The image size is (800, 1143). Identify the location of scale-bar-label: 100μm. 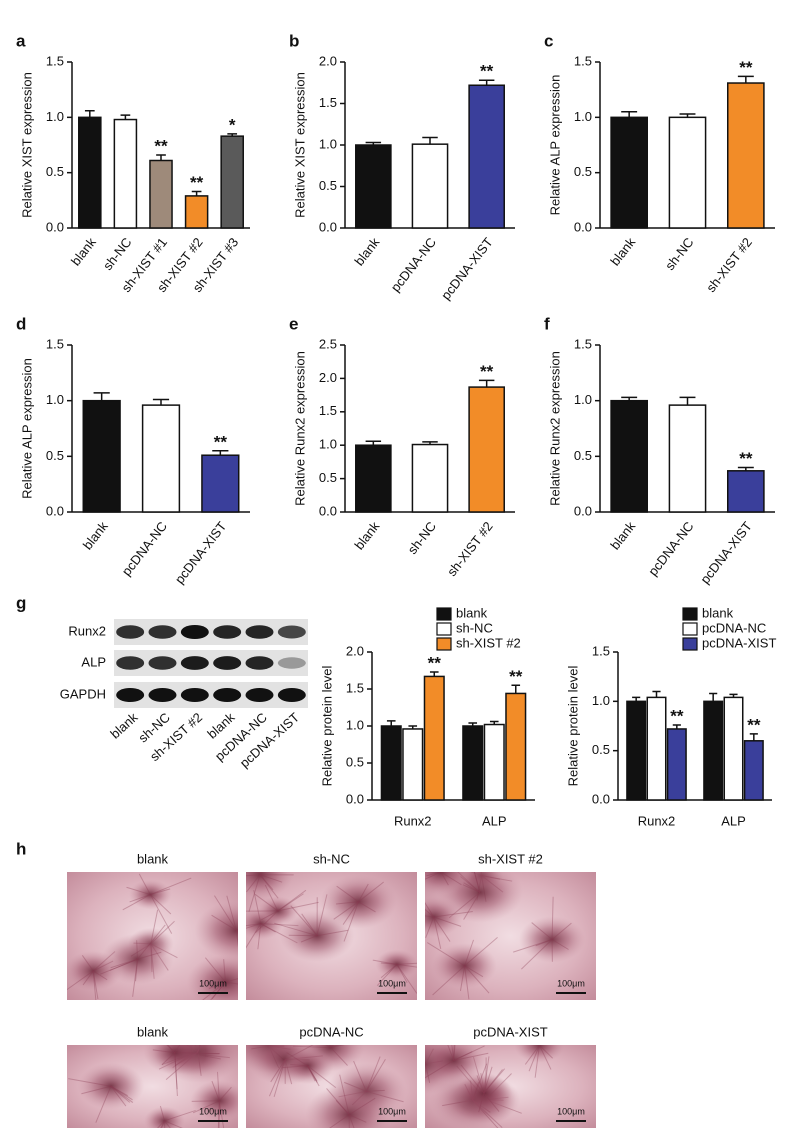
(213, 983).